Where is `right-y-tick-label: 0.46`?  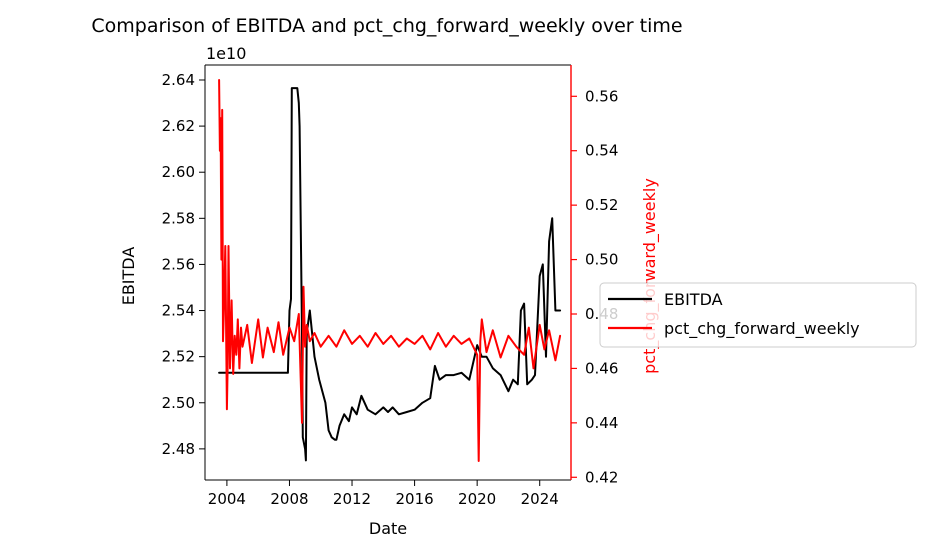 right-y-tick-label: 0.46 is located at coordinates (601, 368).